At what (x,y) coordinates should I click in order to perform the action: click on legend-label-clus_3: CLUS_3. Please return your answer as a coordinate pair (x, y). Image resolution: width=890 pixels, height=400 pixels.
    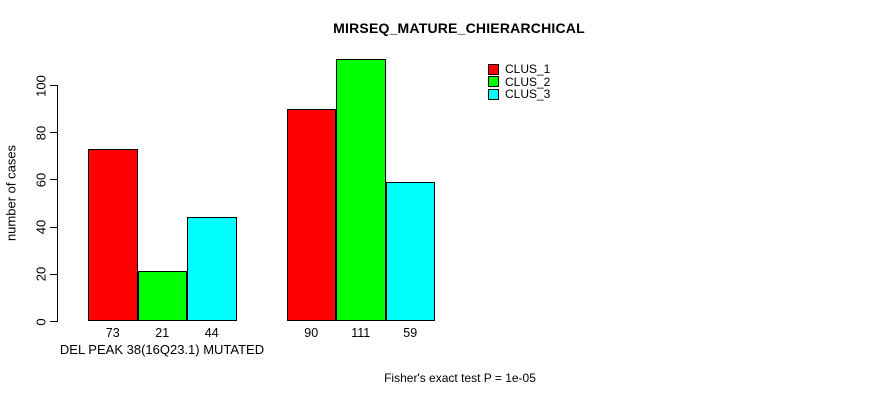
    Looking at the image, I should click on (528, 94).